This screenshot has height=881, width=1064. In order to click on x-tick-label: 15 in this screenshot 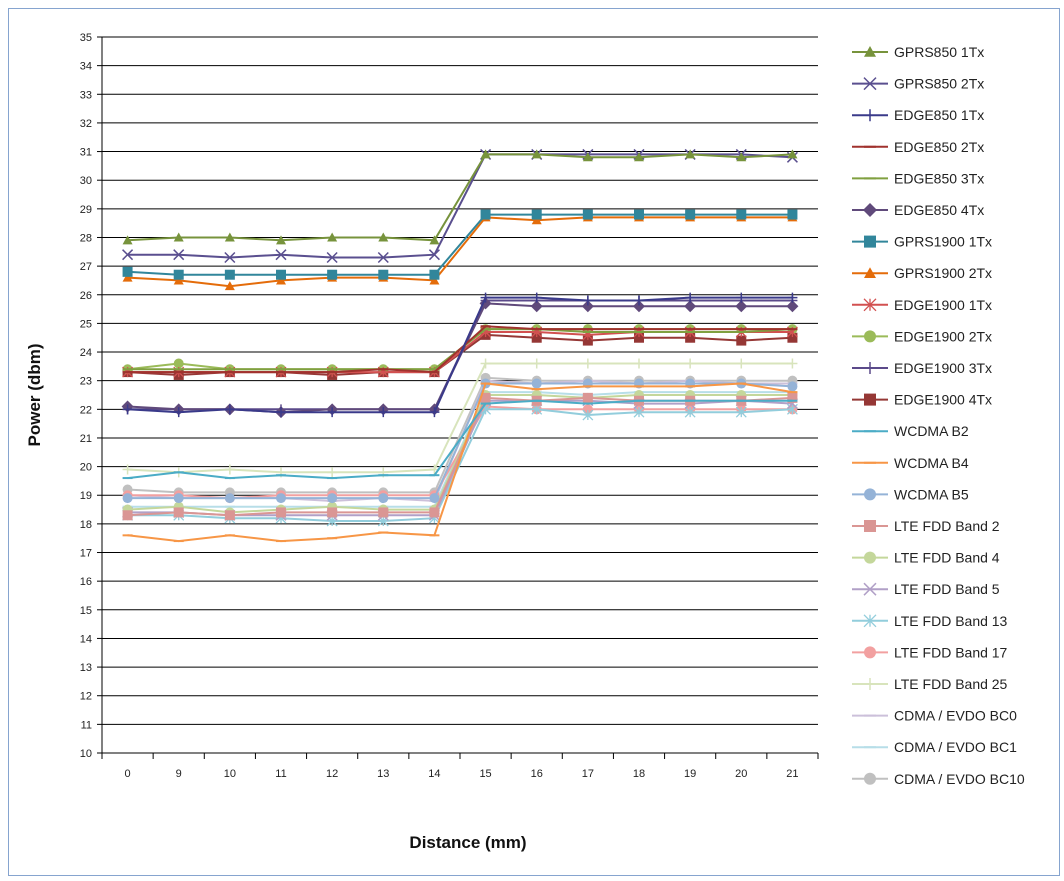, I will do `click(485, 774)`.